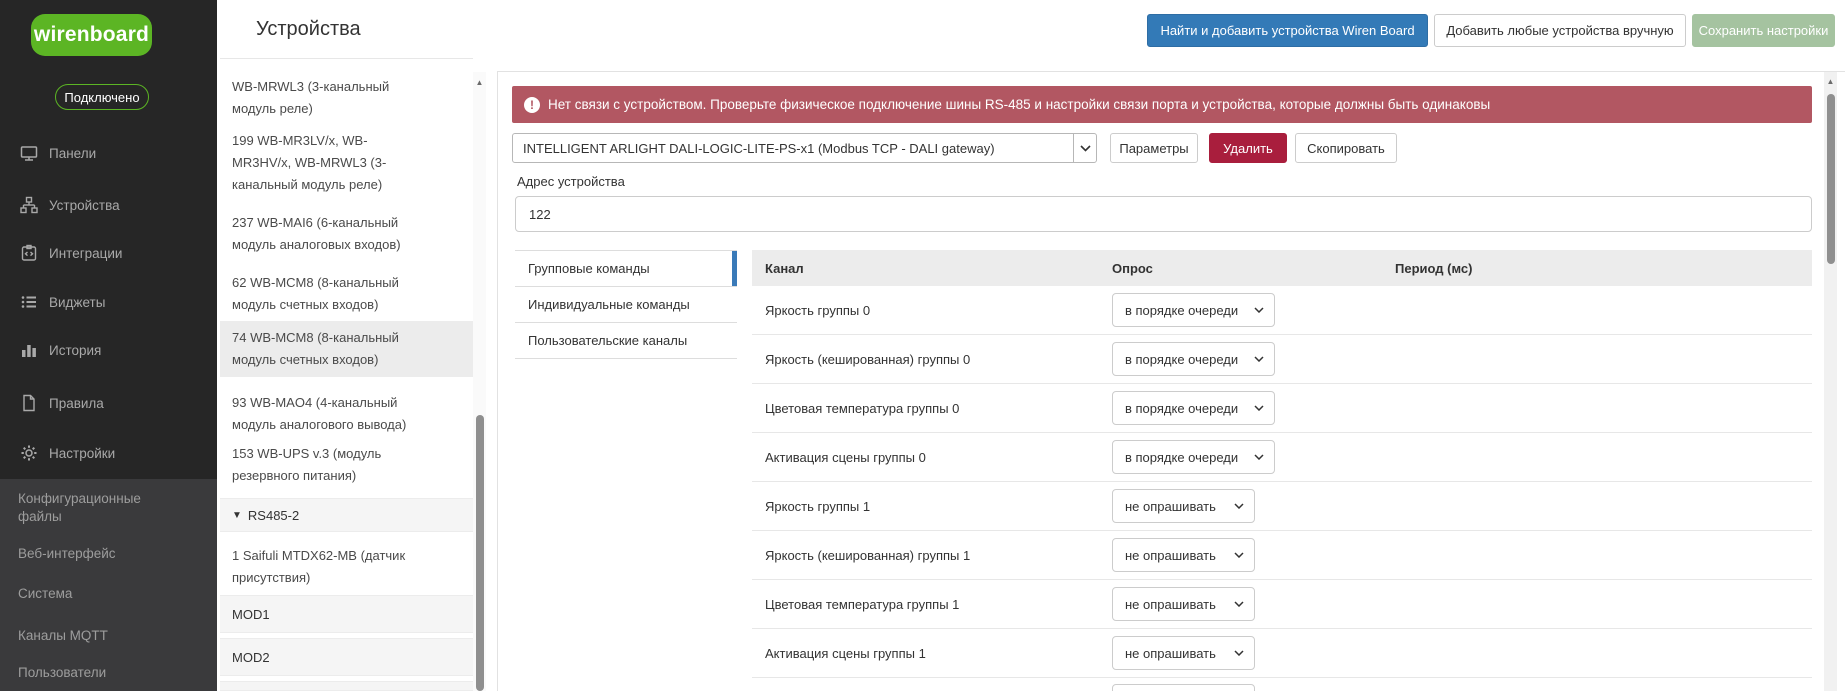 This screenshot has height=691, width=1845. Describe the element at coordinates (862, 604) in the screenshot. I see `channel-name: Цветовая температура группы 1` at that location.